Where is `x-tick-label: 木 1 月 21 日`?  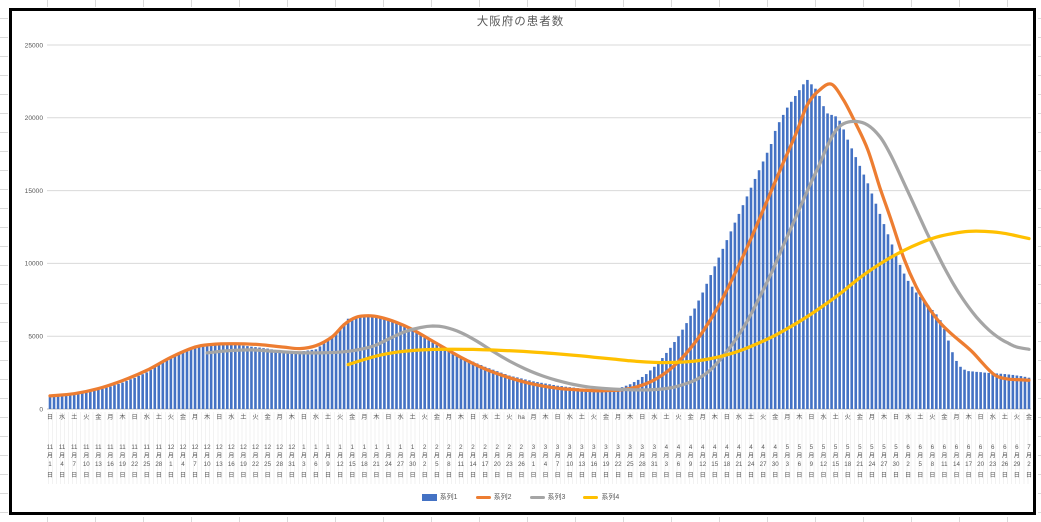
x-tick-label: 木 1 月 21 日 is located at coordinates (376, 446).